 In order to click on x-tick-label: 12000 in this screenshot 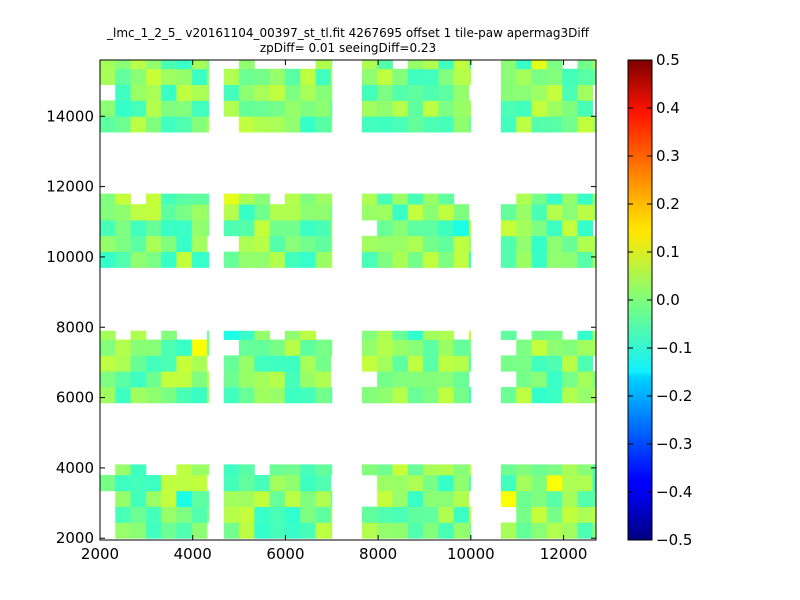, I will do `click(564, 554)`.